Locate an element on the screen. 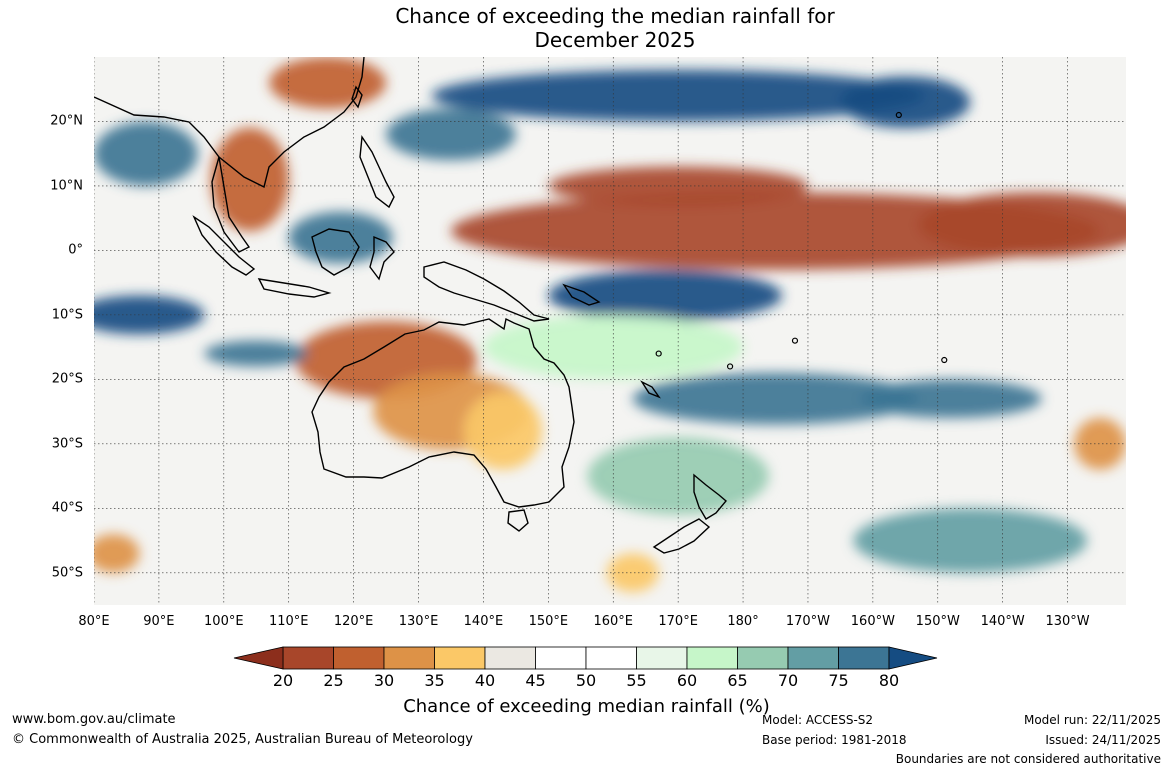 This screenshot has height=770, width=1173. australia-coastline is located at coordinates (443, 412).